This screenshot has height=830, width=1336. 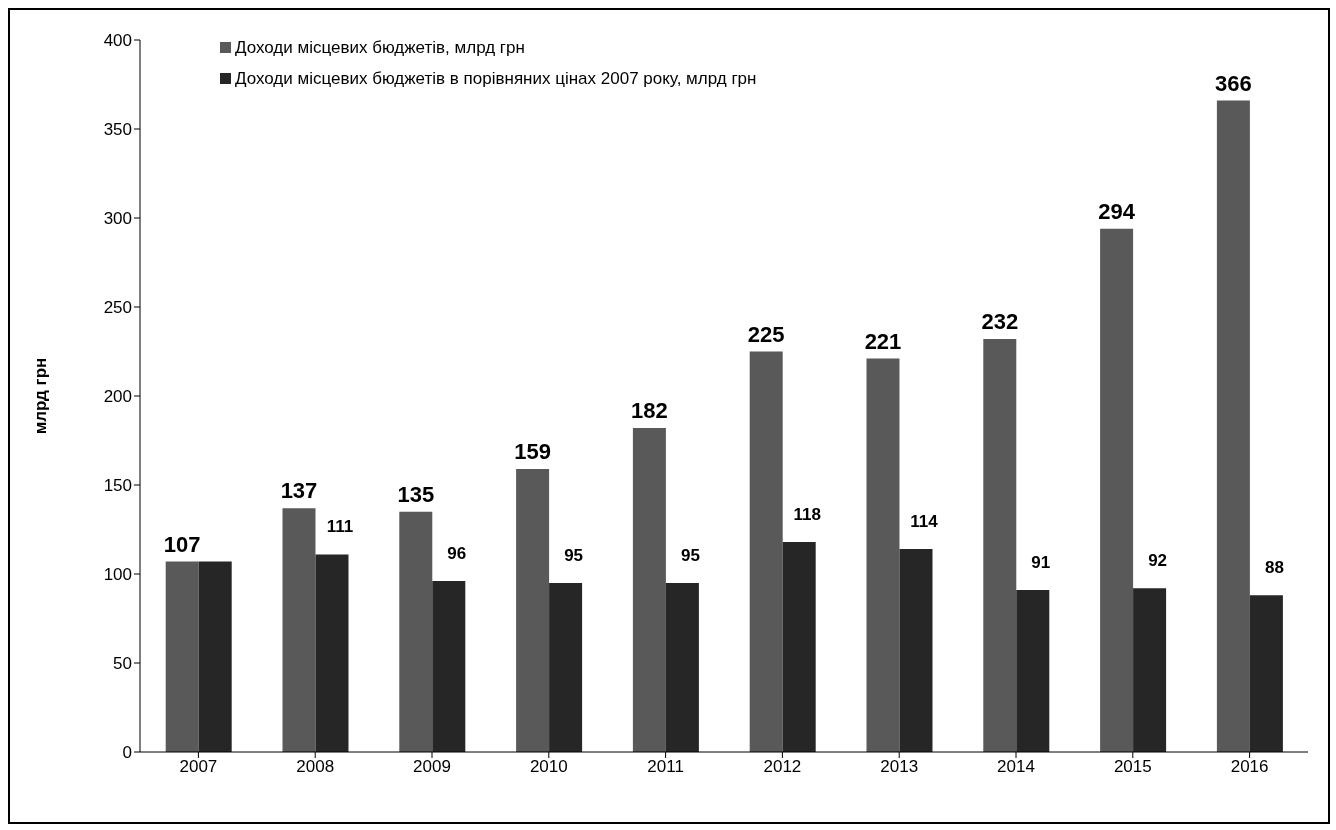 I want to click on x-tick-label: 2013, so click(x=899, y=767).